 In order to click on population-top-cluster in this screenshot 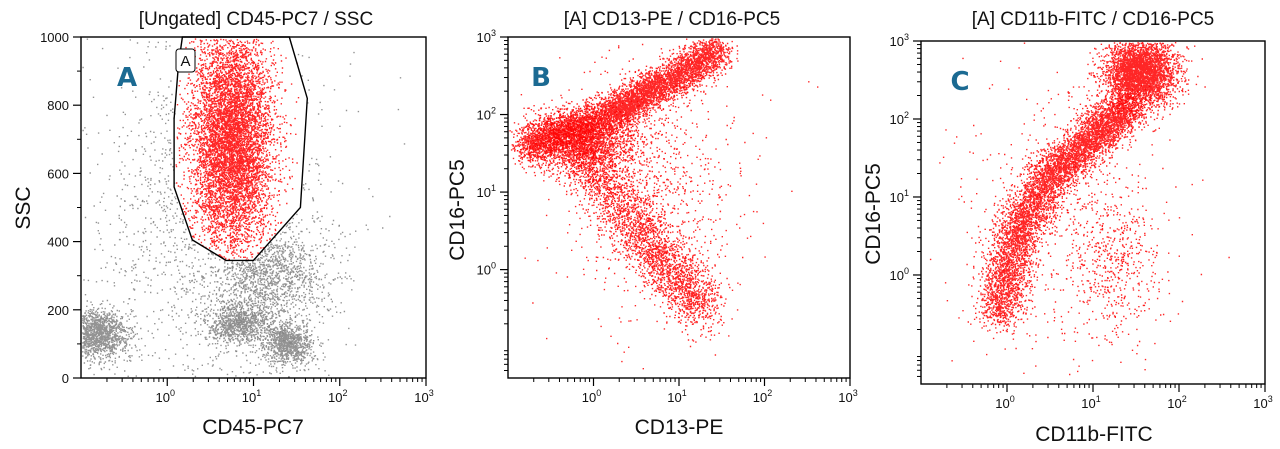, I will do `click(1144, 87)`.